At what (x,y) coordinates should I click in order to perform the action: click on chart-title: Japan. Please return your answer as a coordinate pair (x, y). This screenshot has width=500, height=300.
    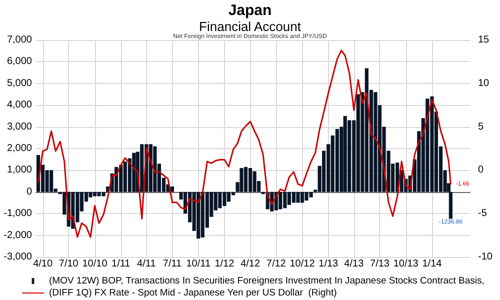
    Looking at the image, I should click on (250, 10).